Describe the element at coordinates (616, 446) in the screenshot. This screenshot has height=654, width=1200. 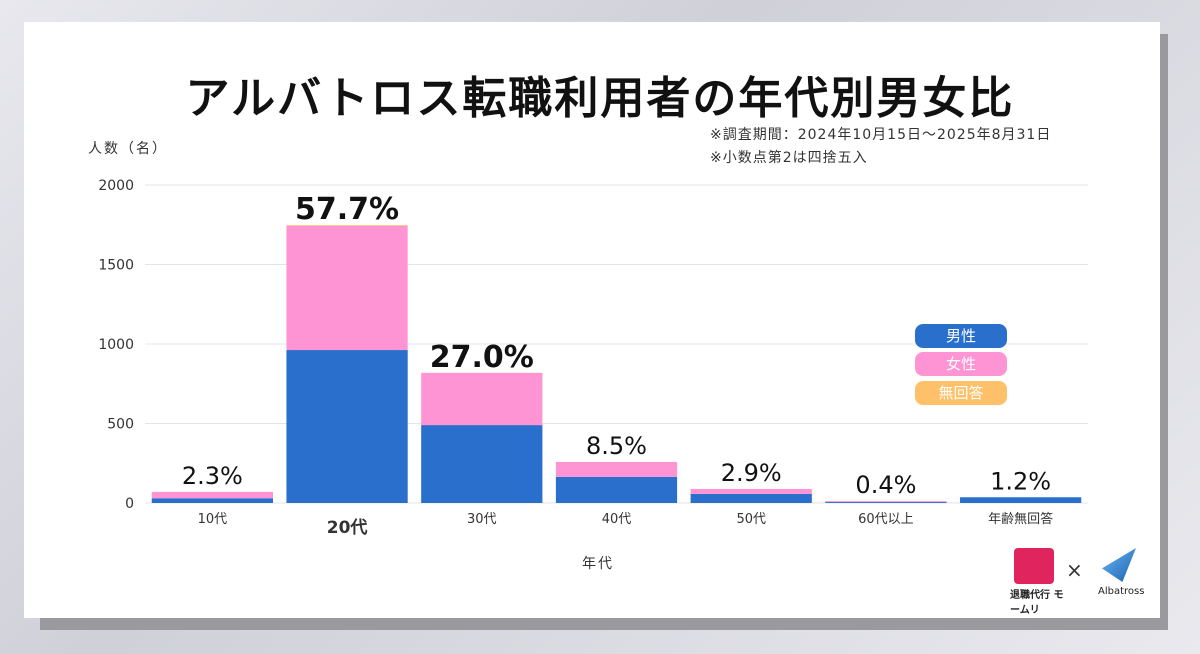
I see `data-label: 8.5%` at that location.